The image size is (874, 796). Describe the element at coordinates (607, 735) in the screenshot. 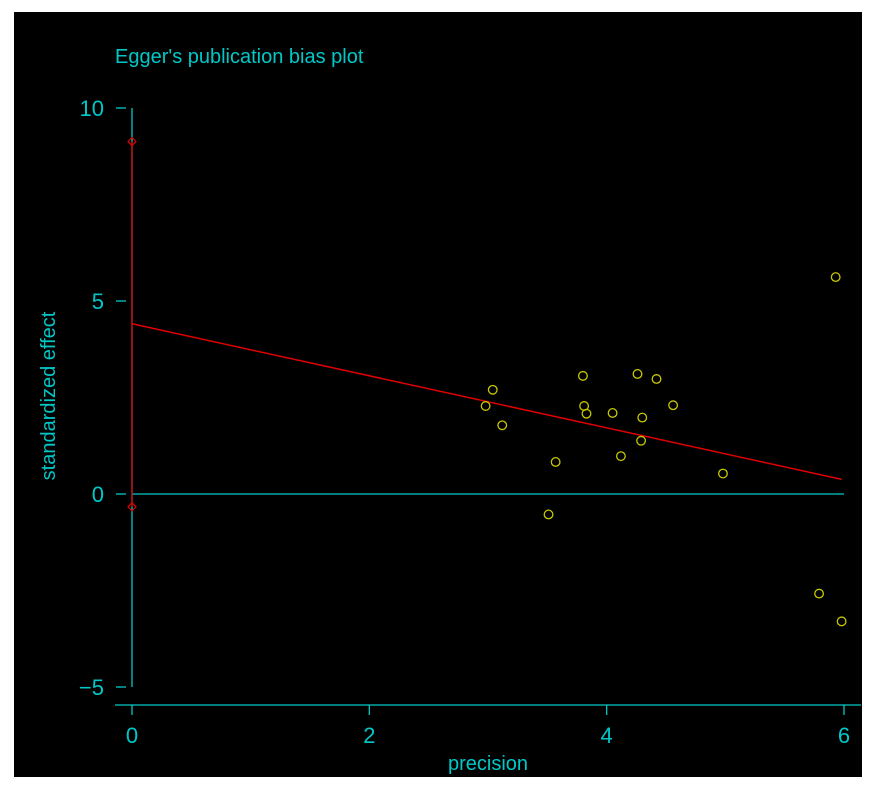

I see `x-tick-label: 4` at that location.